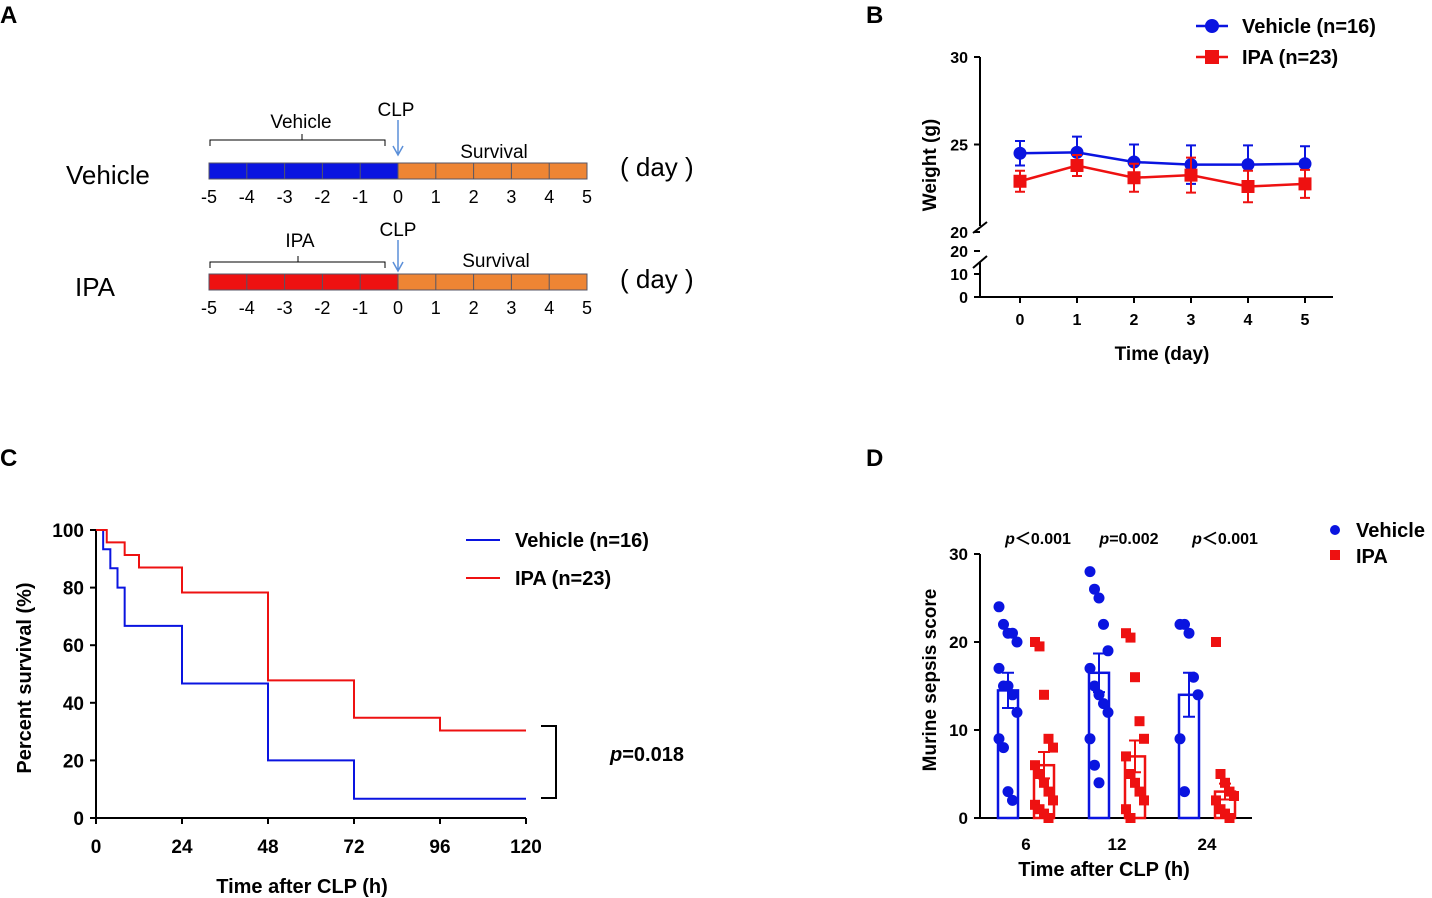 The image size is (1432, 898). What do you see at coordinates (1191, 320) in the screenshot?
I see `b-x-tick-label: 3` at bounding box center [1191, 320].